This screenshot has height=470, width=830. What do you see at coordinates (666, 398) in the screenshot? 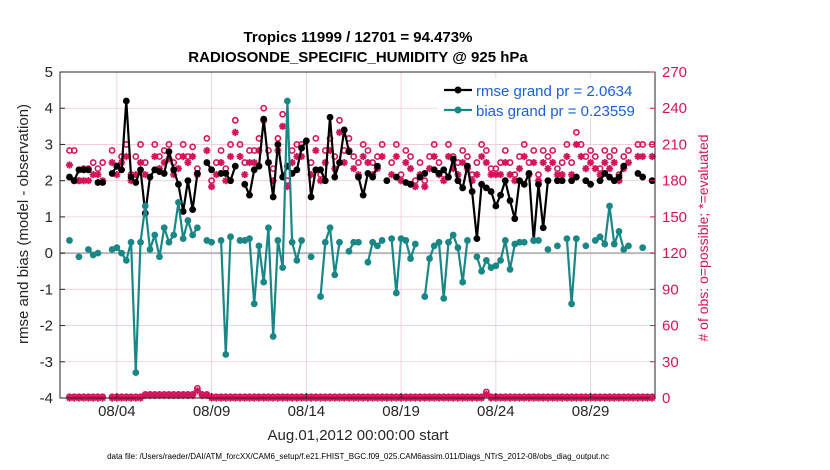
I see `y-right-tick-label-0: 0` at bounding box center [666, 398].